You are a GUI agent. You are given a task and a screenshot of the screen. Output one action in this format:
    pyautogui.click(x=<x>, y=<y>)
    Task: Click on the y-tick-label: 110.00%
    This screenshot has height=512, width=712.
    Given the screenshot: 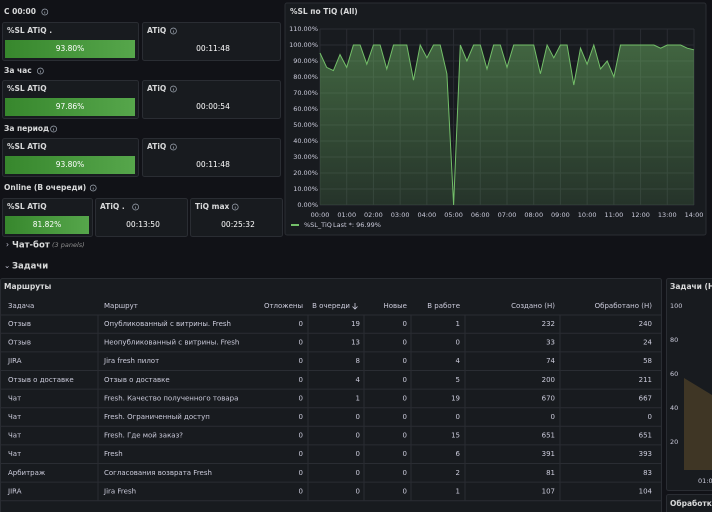 What is the action you would take?
    pyautogui.click(x=303, y=29)
    